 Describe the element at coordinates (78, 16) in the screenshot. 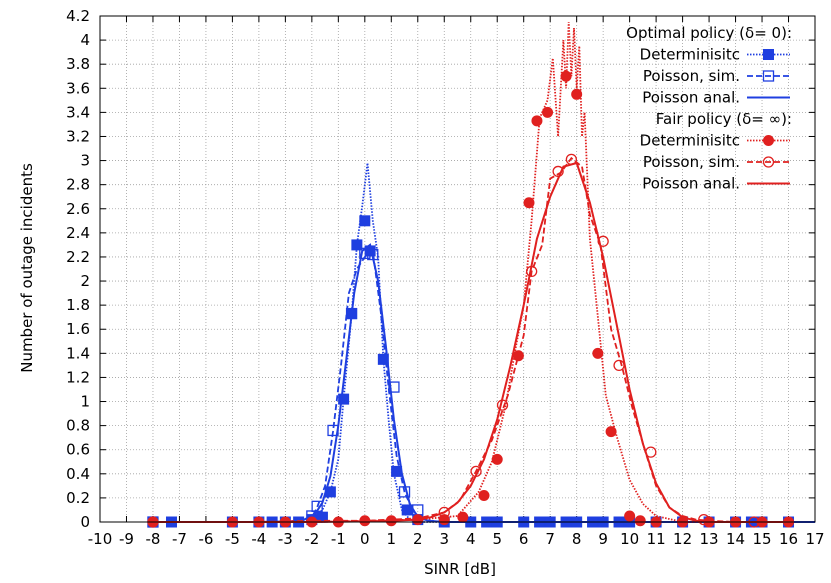

I see `y-tick-label: 4.2` at that location.